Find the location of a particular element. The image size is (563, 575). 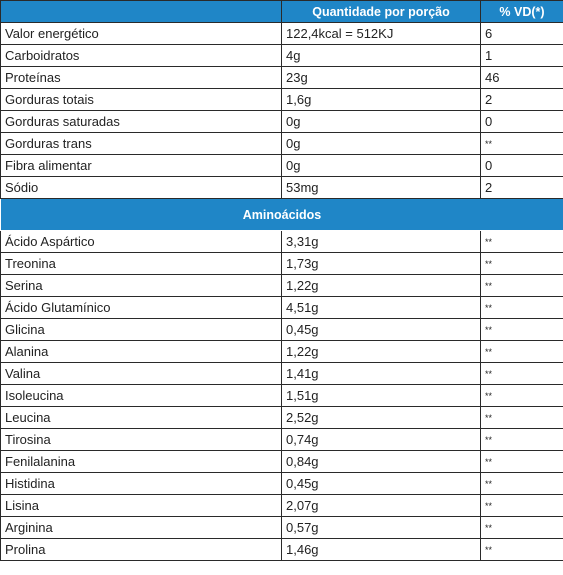

table-row: Gorduras saturadas 0g 0 is located at coordinates (282, 122).